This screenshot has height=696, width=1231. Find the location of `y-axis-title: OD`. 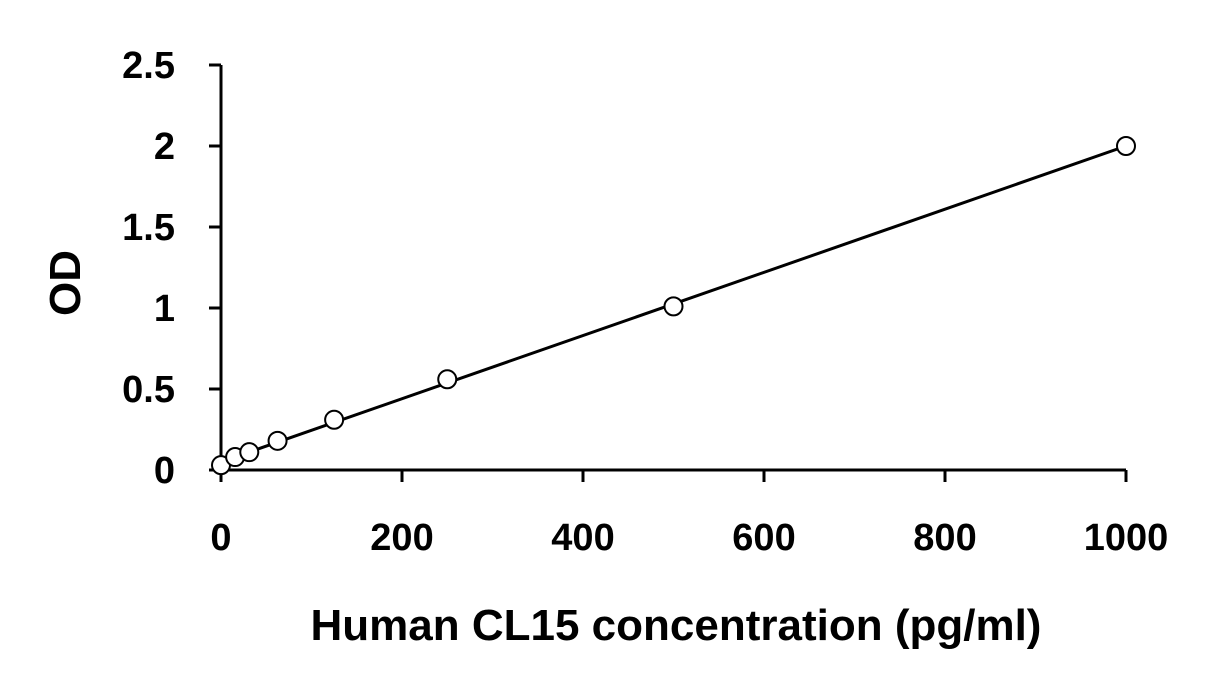

y-axis-title: OD is located at coordinates (65, 283).